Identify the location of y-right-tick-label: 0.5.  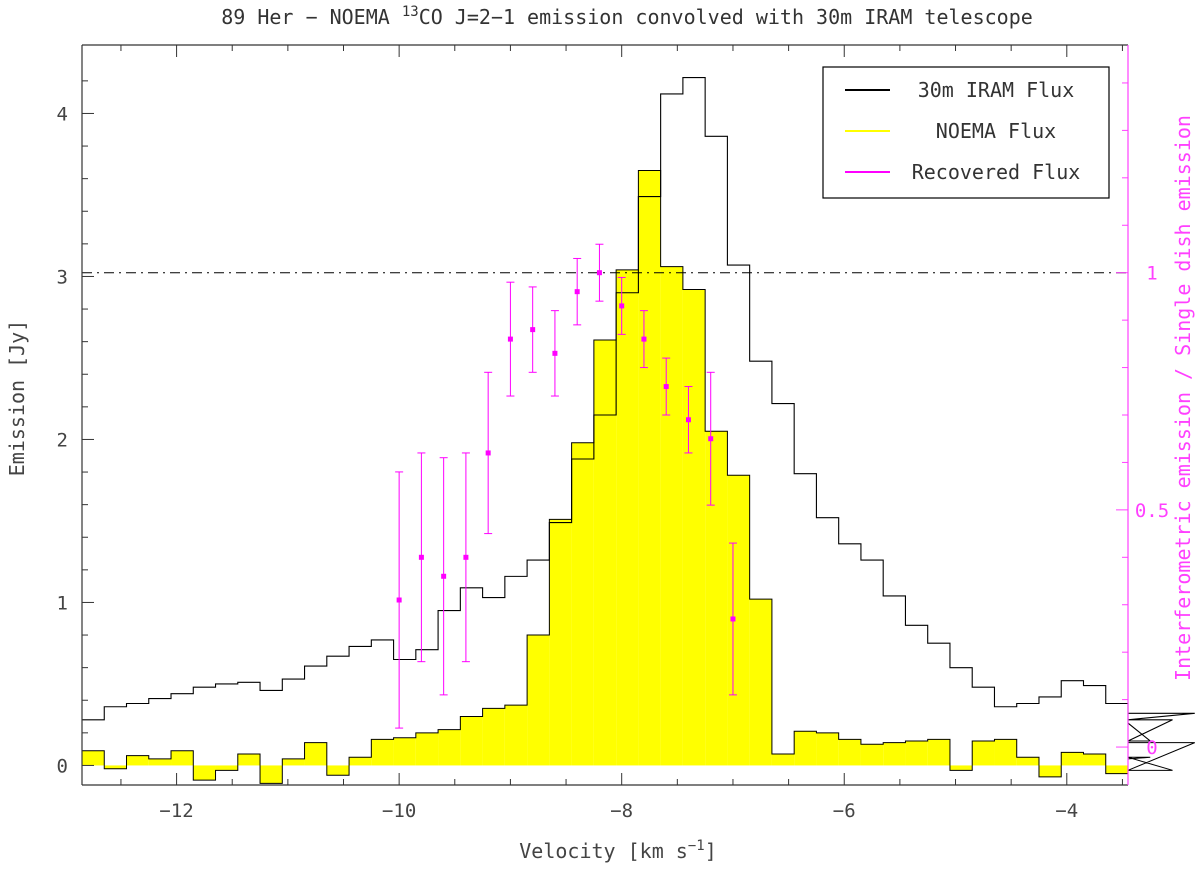
(1152, 511).